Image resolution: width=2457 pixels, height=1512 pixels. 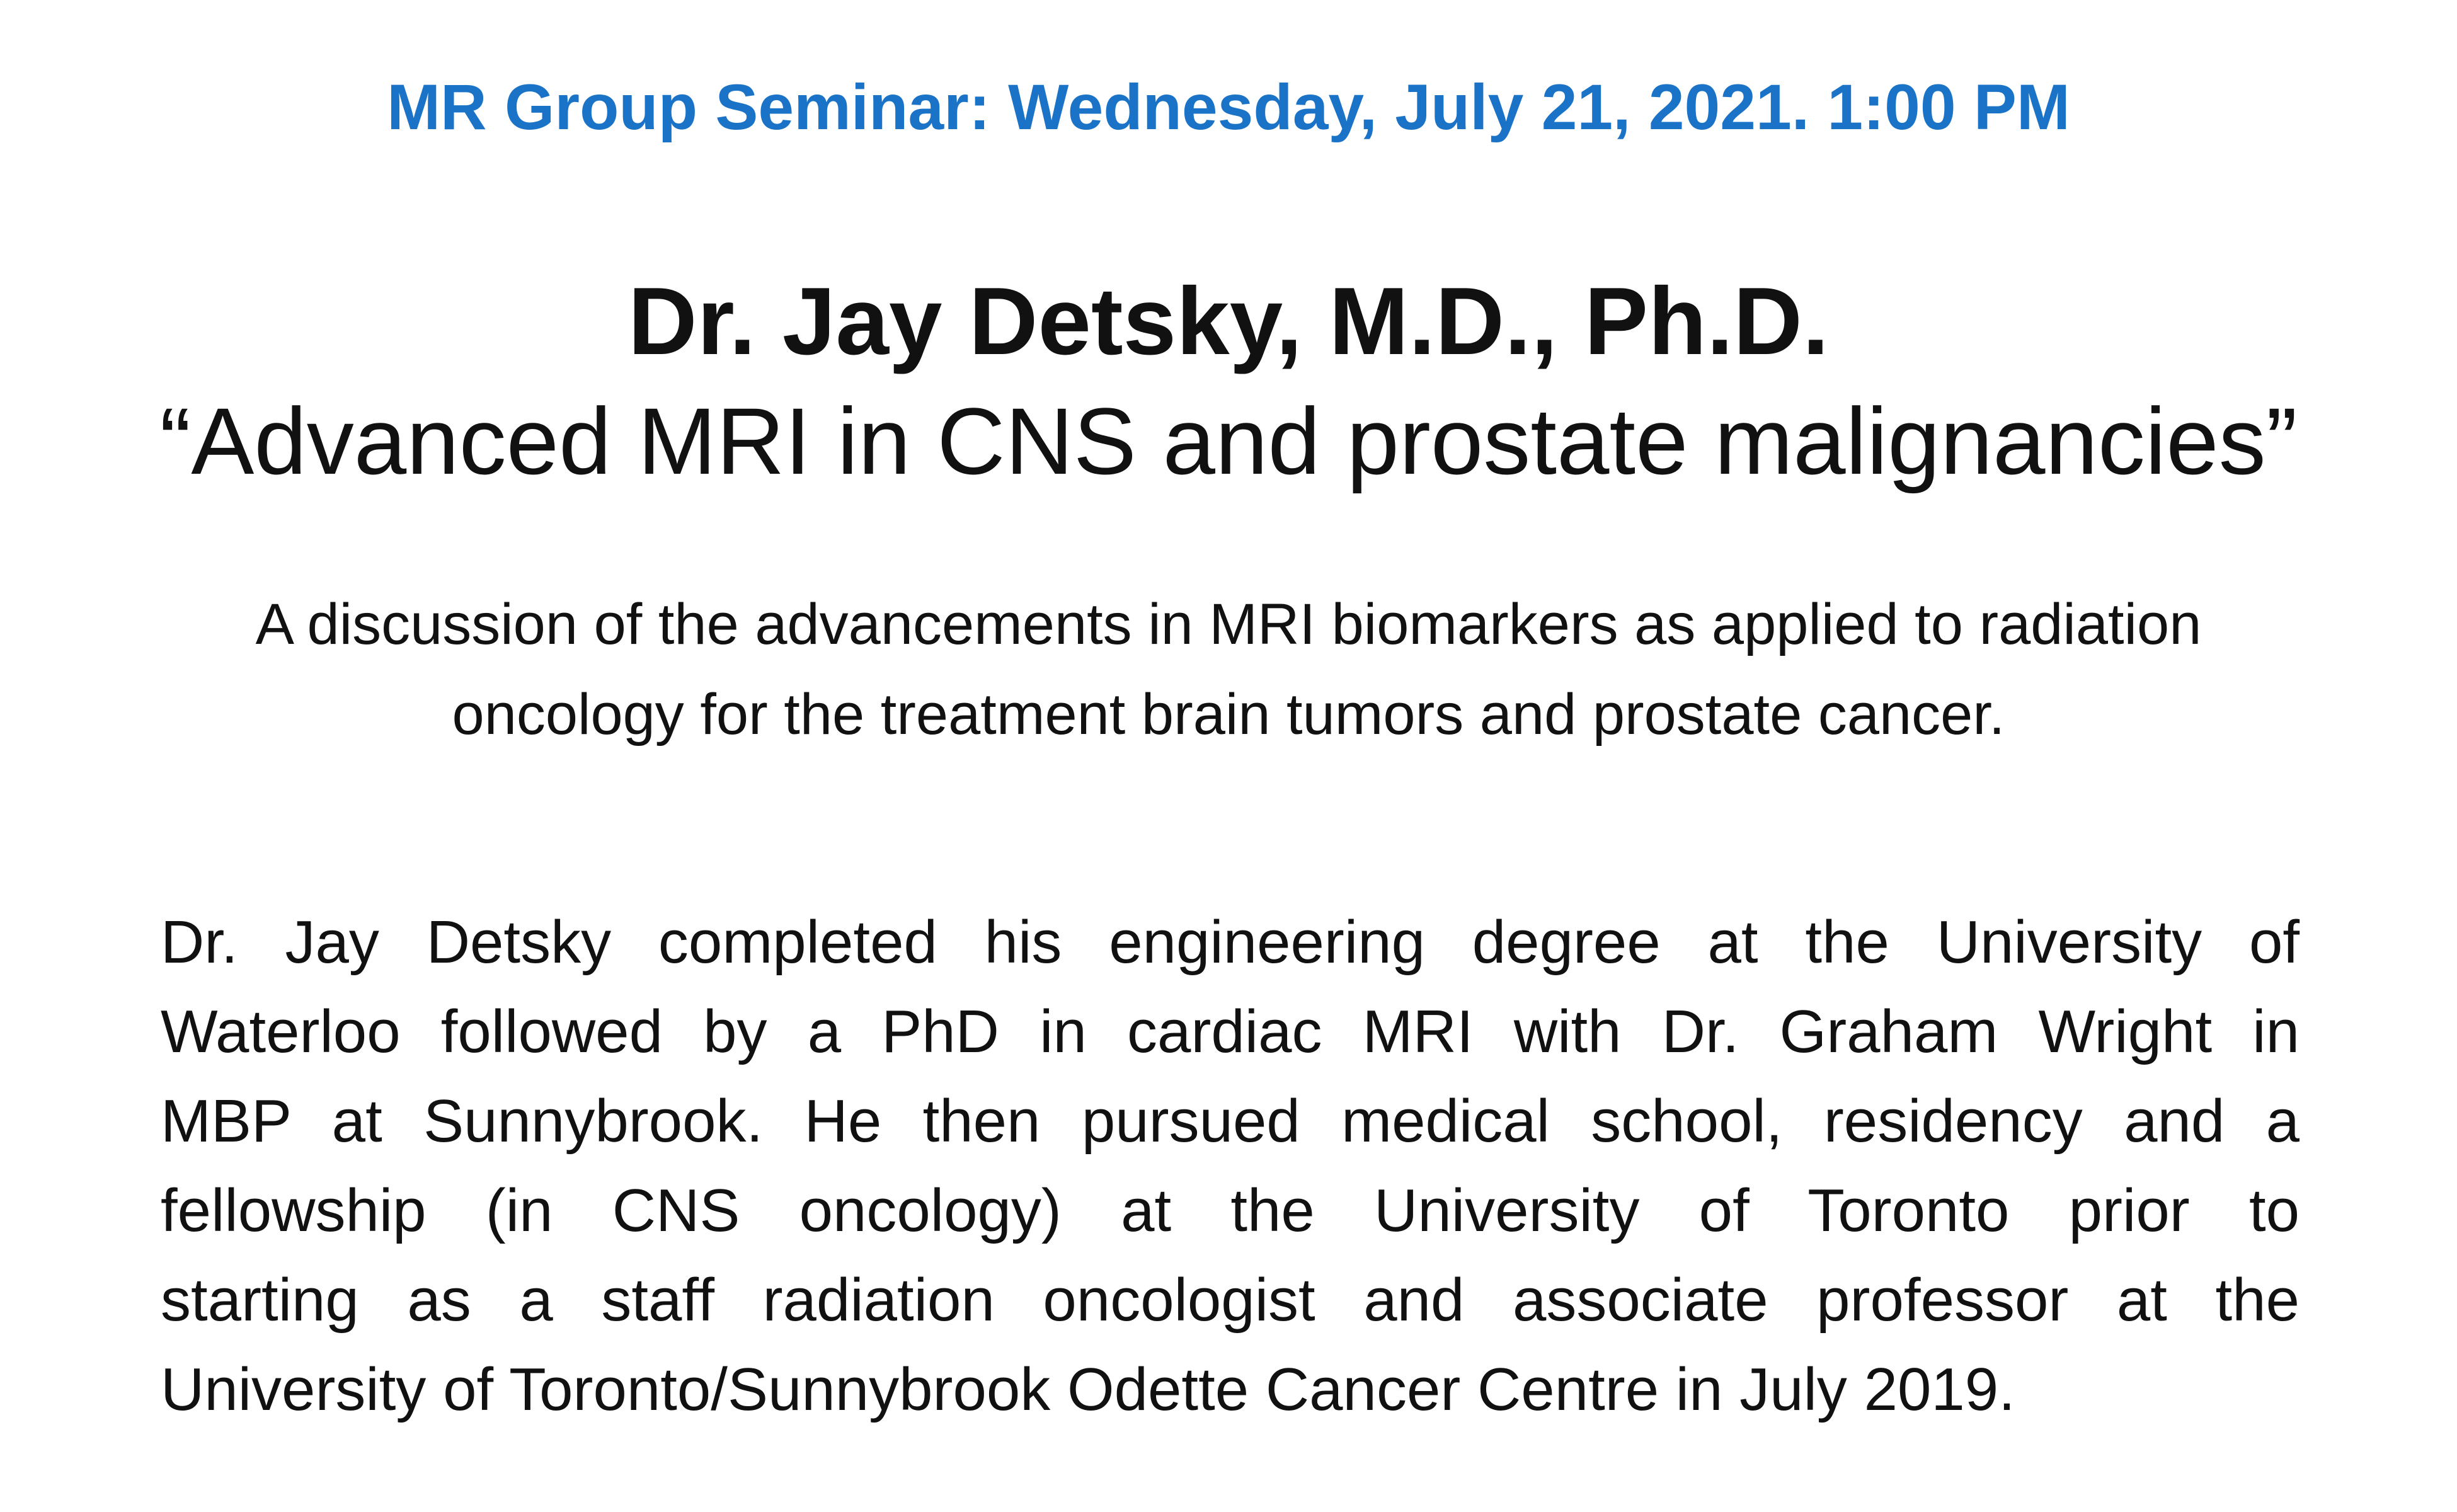 I want to click on speaker-name: Dr. Jay Detsky, M.D., Ph.D., so click(x=1228, y=321).